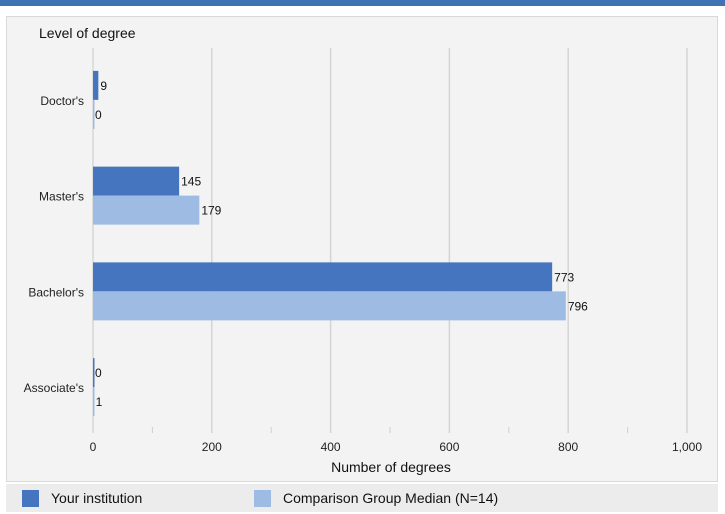  I want to click on data-label: 773, so click(564, 277).